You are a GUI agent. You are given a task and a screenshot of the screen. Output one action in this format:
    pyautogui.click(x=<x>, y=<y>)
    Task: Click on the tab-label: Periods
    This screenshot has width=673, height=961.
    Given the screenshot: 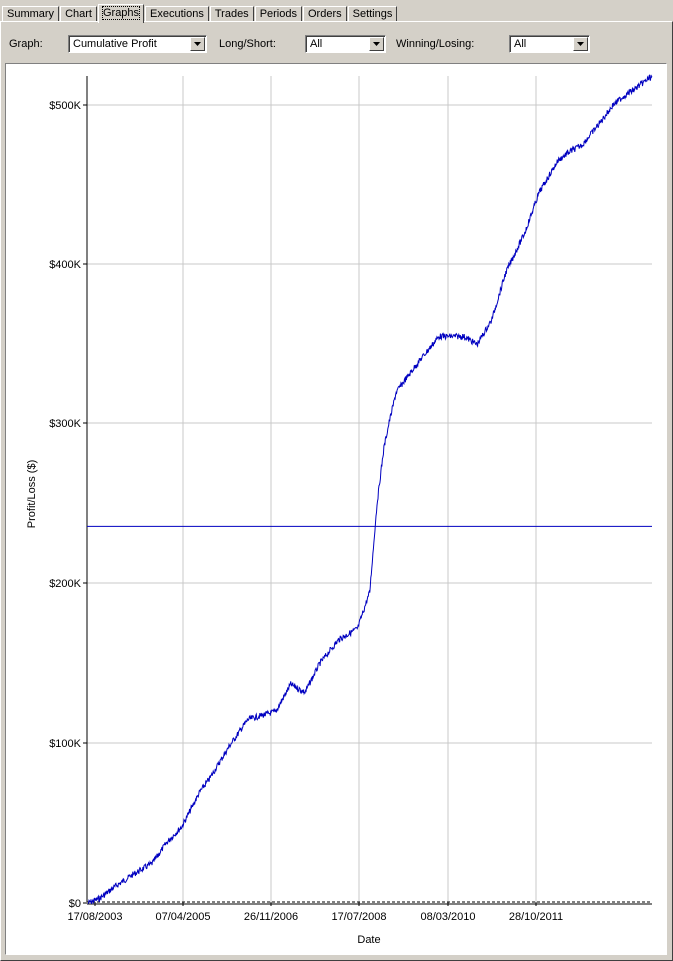 What is the action you would take?
    pyautogui.click(x=278, y=14)
    